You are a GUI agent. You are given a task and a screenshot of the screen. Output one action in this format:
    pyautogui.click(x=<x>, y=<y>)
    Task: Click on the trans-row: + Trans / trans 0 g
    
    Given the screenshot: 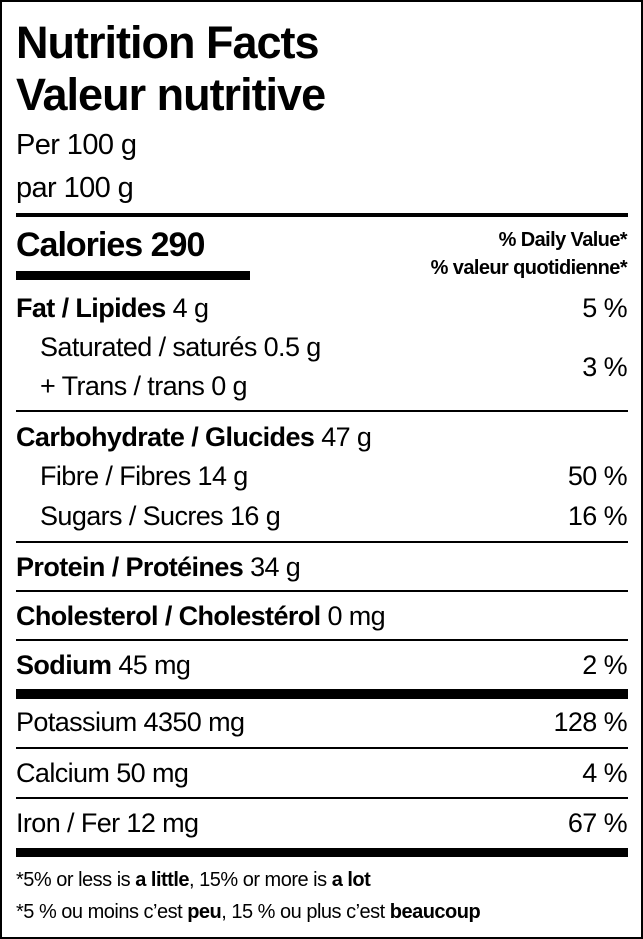 What is the action you would take?
    pyautogui.click(x=144, y=386)
    